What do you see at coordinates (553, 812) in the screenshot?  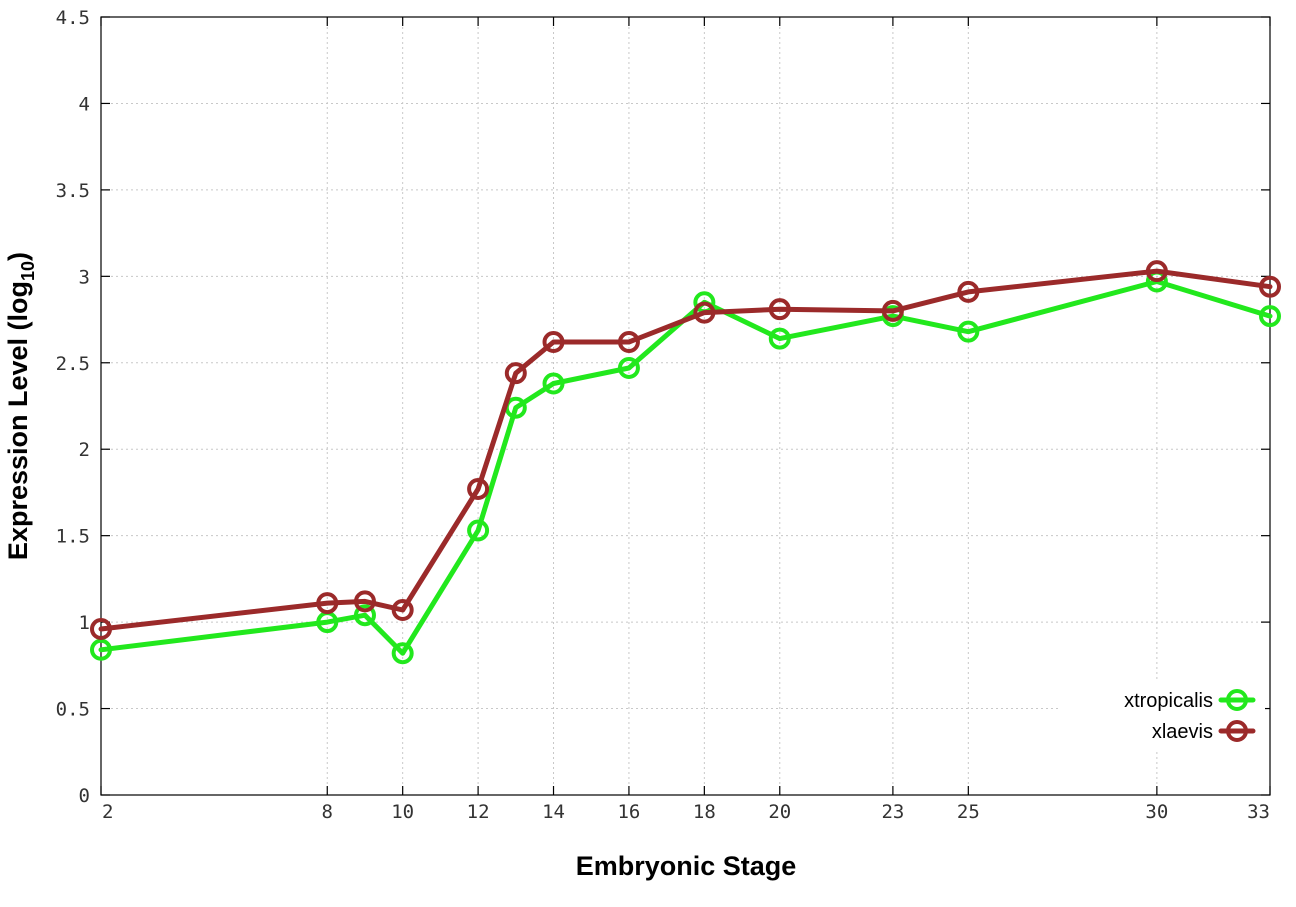 I see `x-tick-label: 14` at bounding box center [553, 812].